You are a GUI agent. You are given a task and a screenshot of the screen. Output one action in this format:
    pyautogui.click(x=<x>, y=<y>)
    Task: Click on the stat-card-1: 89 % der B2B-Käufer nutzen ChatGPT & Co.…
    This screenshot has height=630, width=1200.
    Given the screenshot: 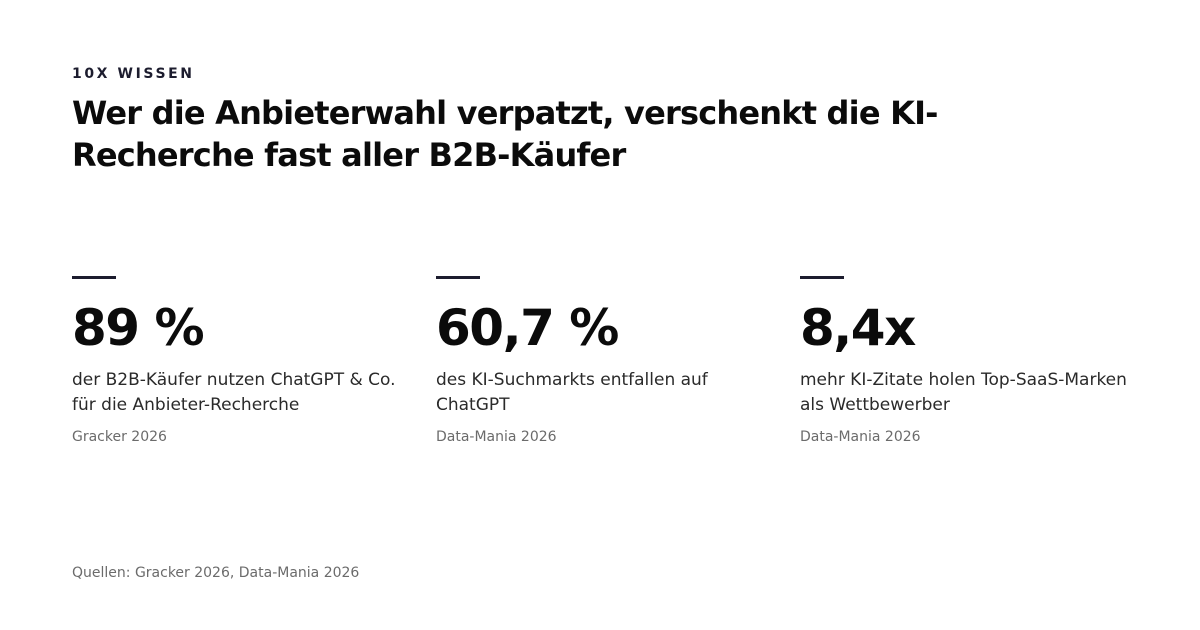 What is the action you would take?
    pyautogui.click(x=237, y=361)
    